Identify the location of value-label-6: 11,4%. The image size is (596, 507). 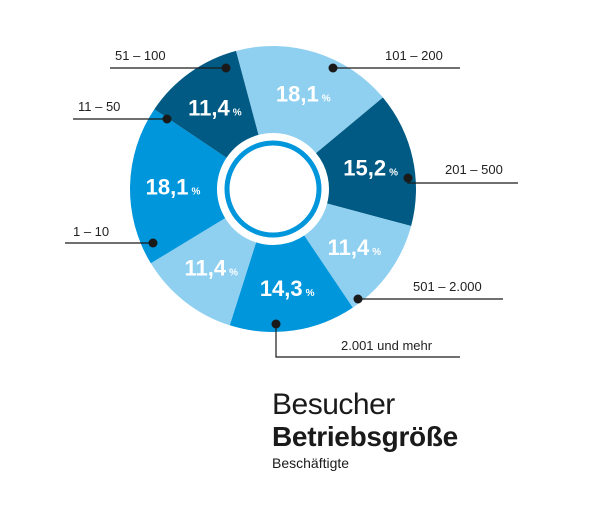
(215, 108).